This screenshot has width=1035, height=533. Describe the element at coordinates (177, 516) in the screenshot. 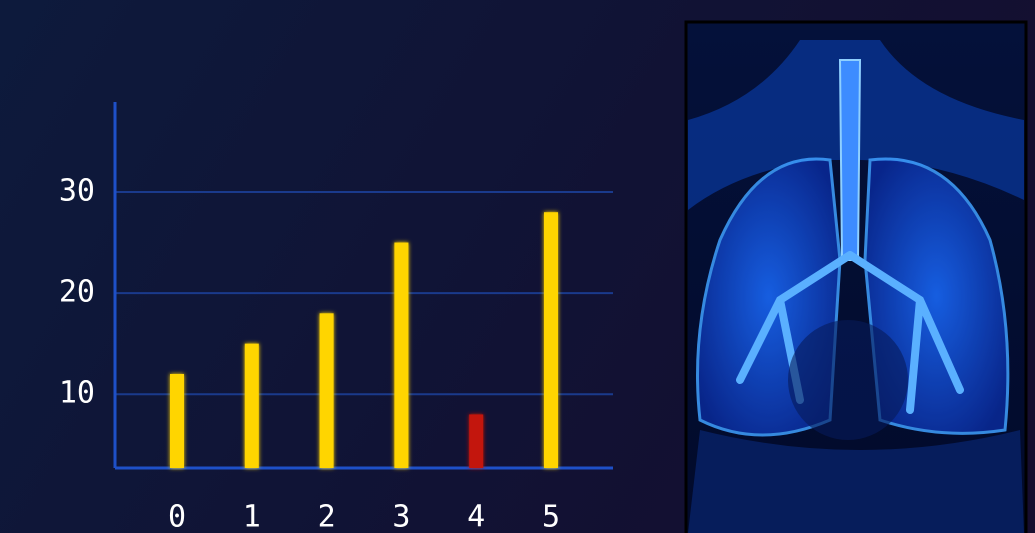

I see `x-tick-label: 0` at that location.